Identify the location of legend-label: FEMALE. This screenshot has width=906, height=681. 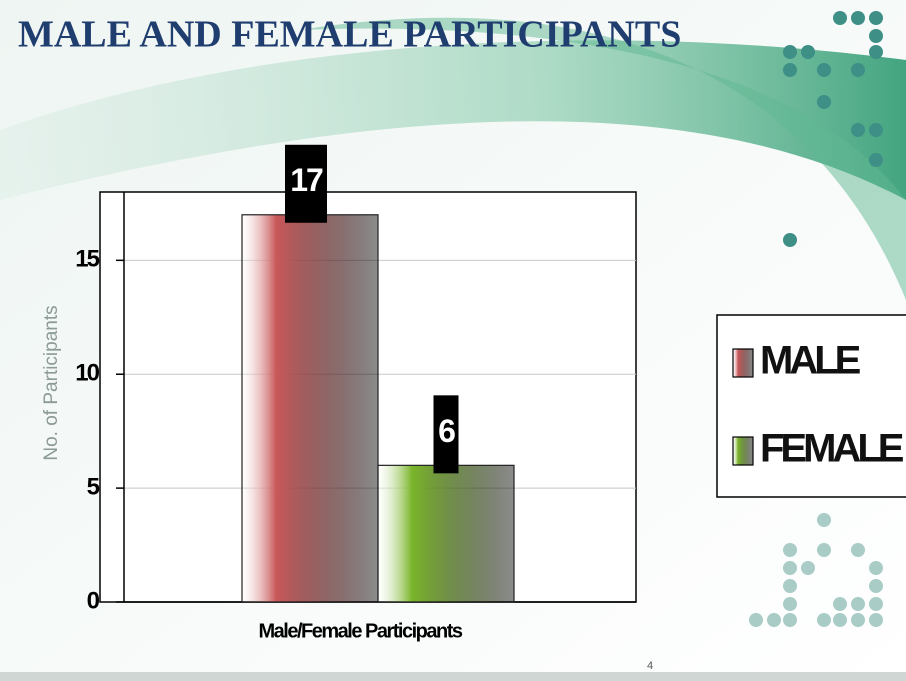
(832, 449).